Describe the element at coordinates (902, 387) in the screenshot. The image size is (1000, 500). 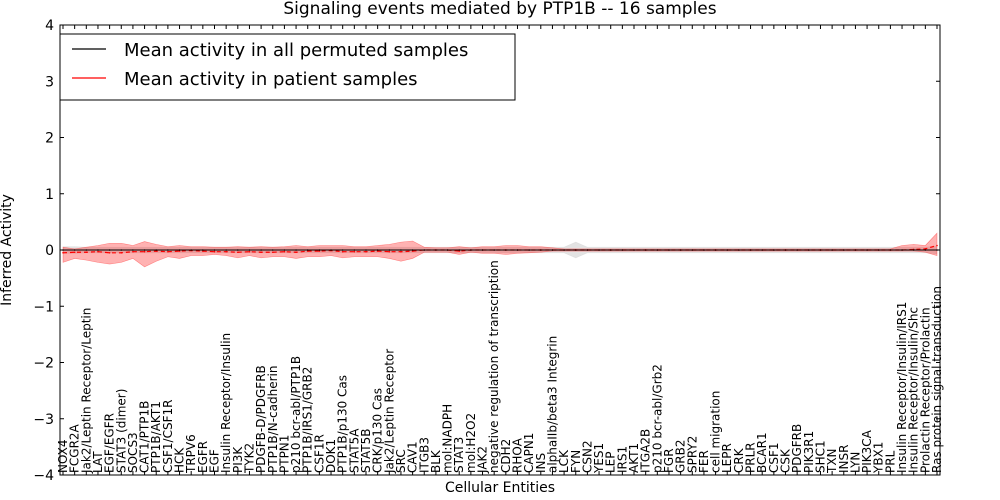
I see `x-tick-label: Insulin Receptor/Insulin/IRS1` at that location.